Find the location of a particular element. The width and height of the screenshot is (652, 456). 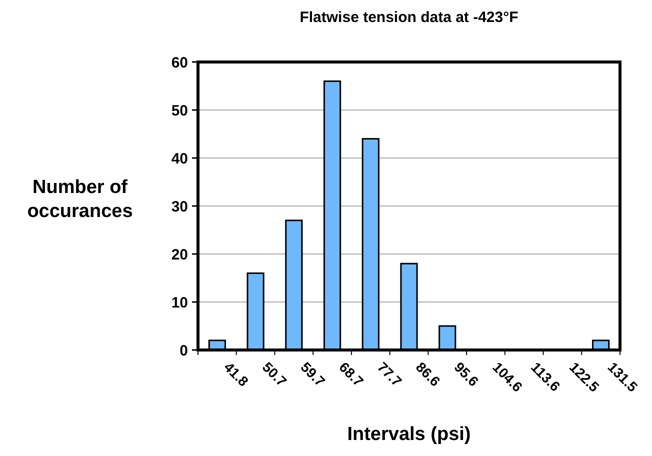

x-tick-label: 41.8 is located at coordinates (236, 374).